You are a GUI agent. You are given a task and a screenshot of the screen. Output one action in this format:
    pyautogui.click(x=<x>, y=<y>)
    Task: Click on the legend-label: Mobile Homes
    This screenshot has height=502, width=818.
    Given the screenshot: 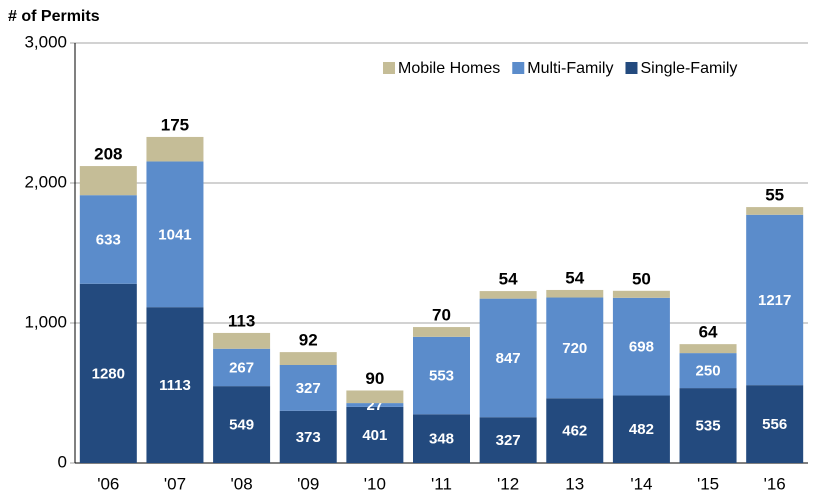 What is the action you would take?
    pyautogui.click(x=449, y=68)
    